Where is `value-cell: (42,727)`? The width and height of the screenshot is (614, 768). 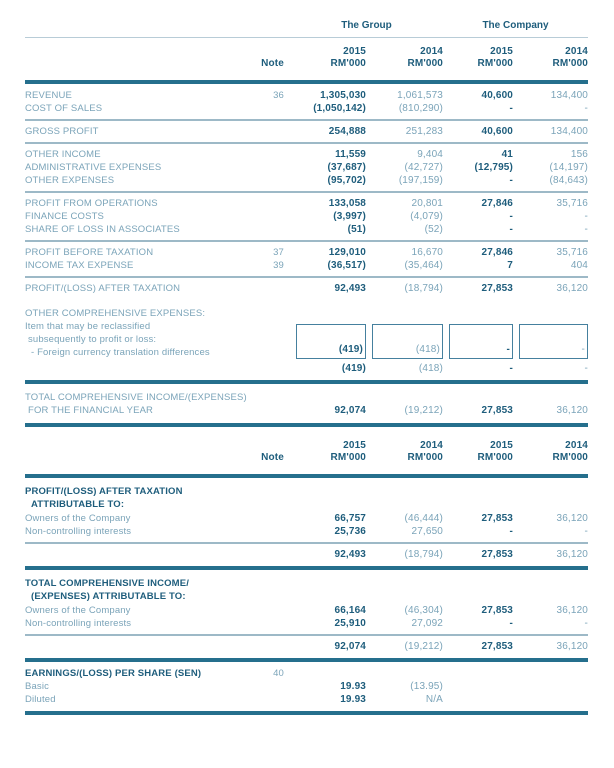
value-cell: (42,727) is located at coordinates (423, 167).